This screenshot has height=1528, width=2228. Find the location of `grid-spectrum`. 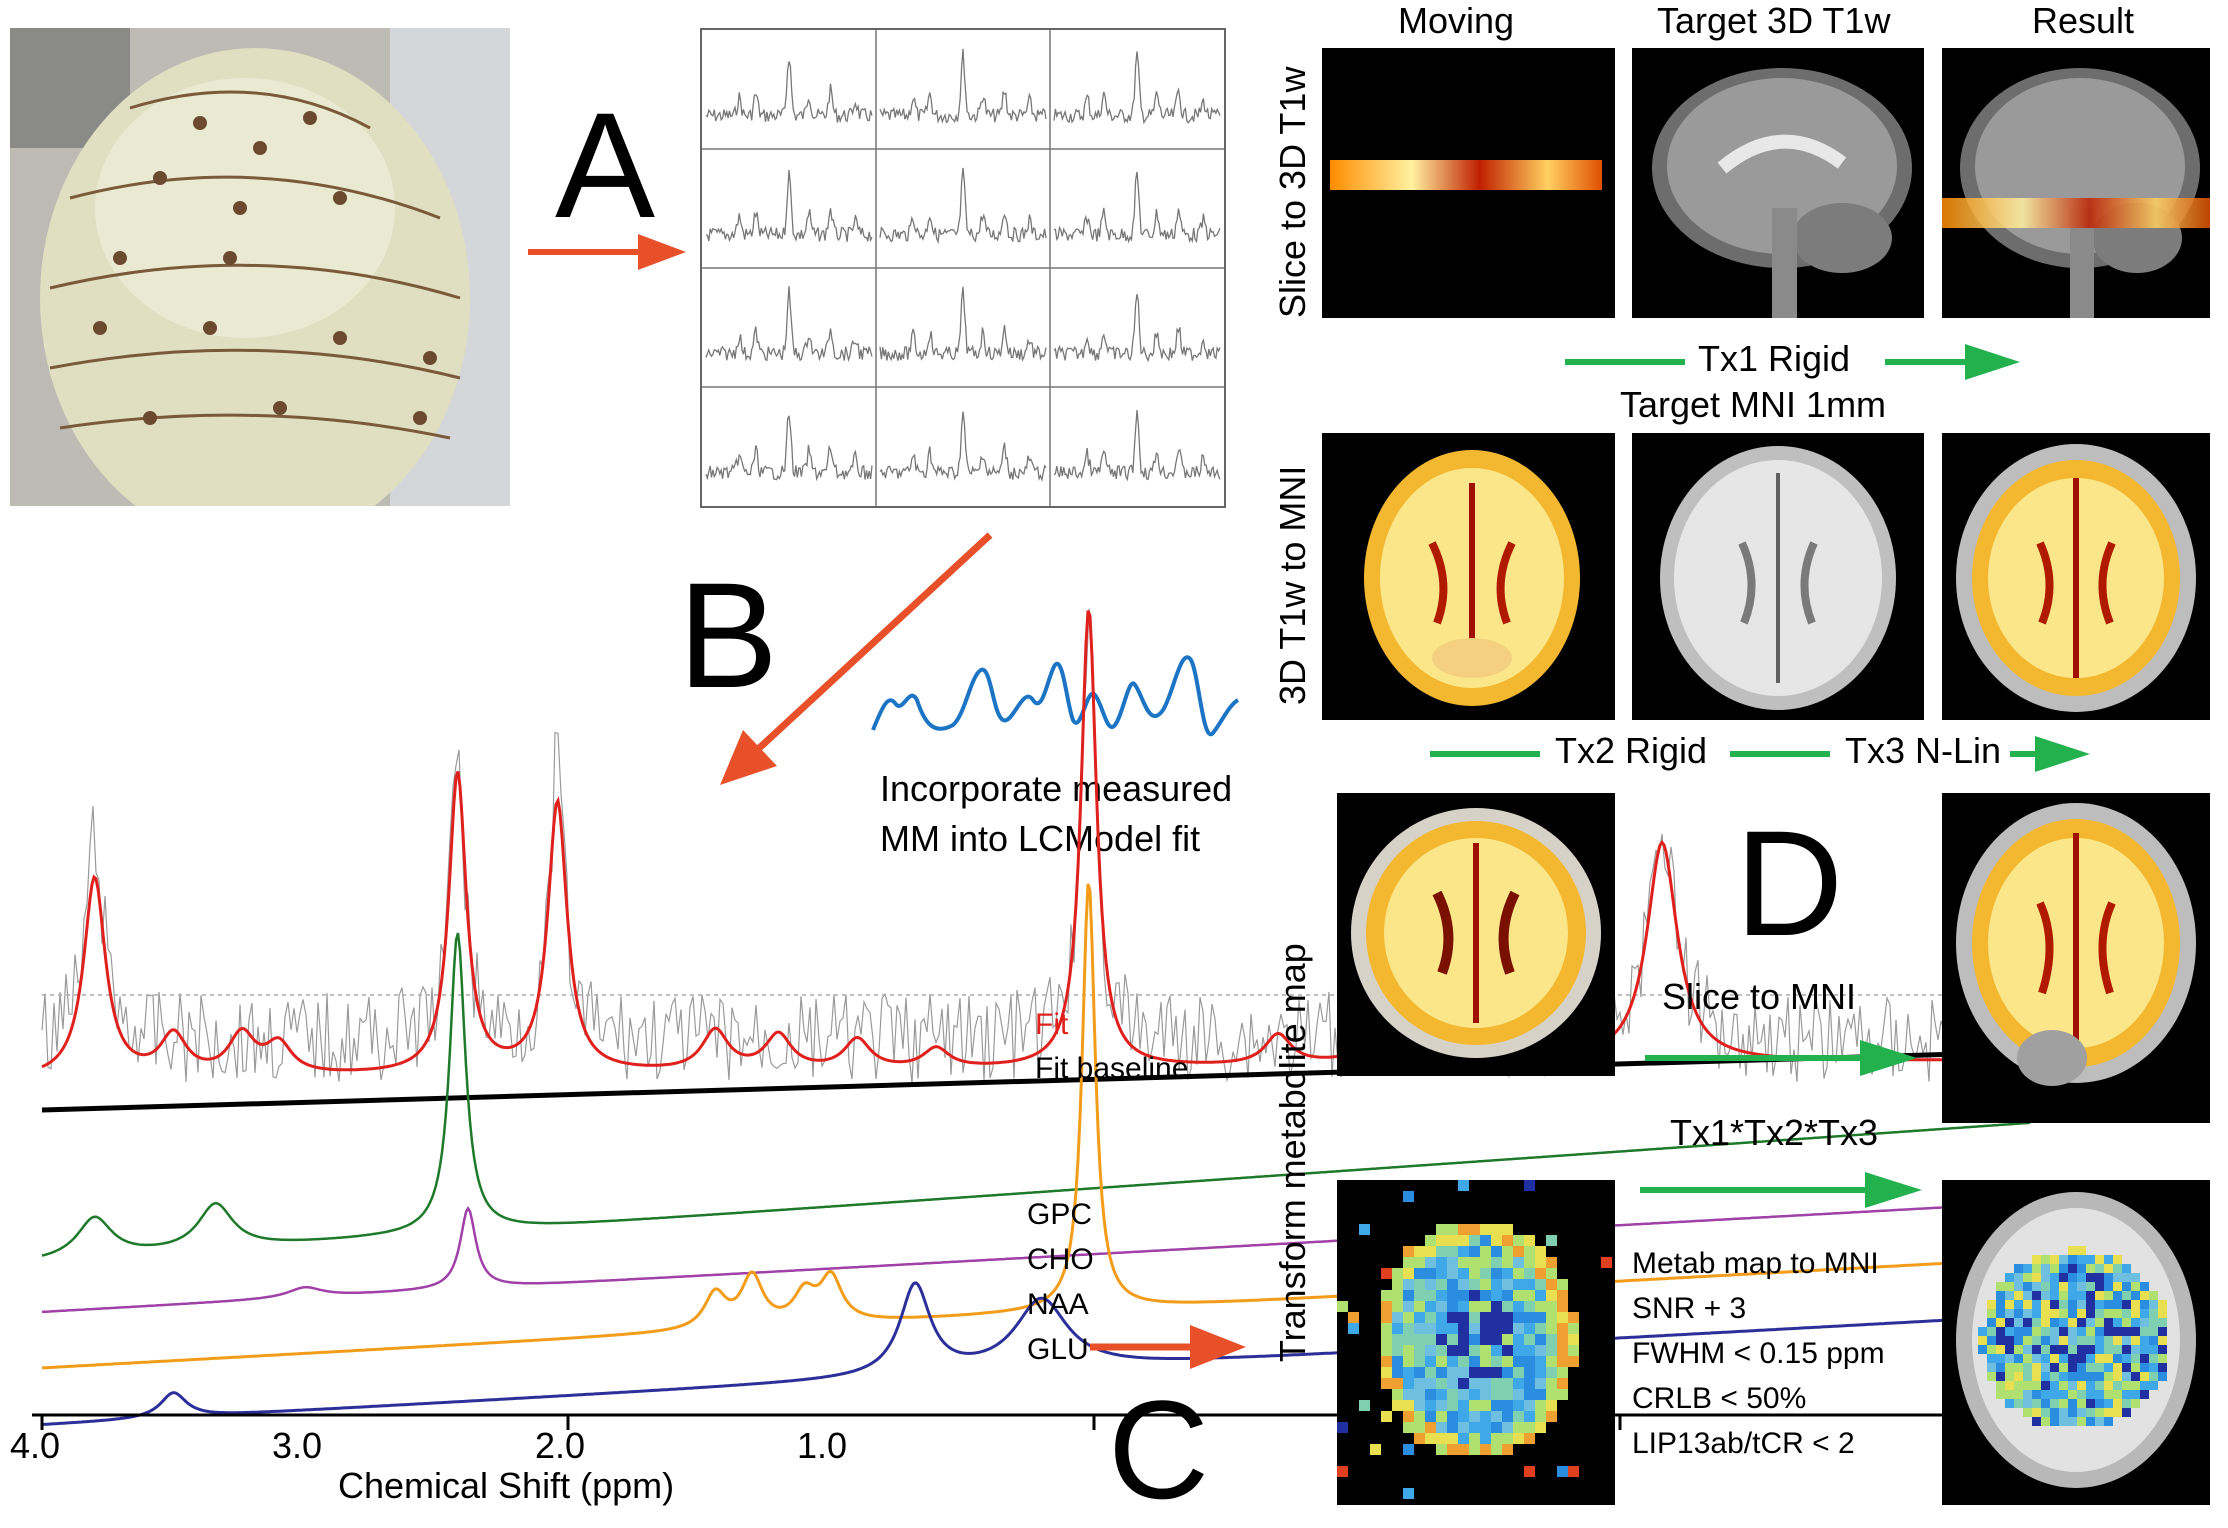

grid-spectrum is located at coordinates (963, 206).